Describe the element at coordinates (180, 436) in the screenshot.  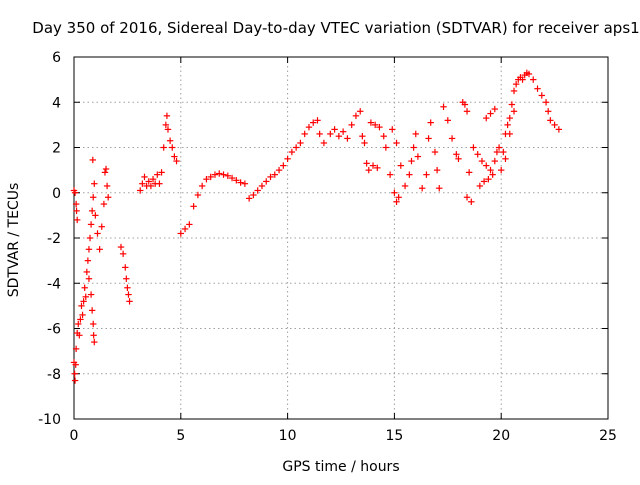
I see `x-tick-label-1: 5` at that location.